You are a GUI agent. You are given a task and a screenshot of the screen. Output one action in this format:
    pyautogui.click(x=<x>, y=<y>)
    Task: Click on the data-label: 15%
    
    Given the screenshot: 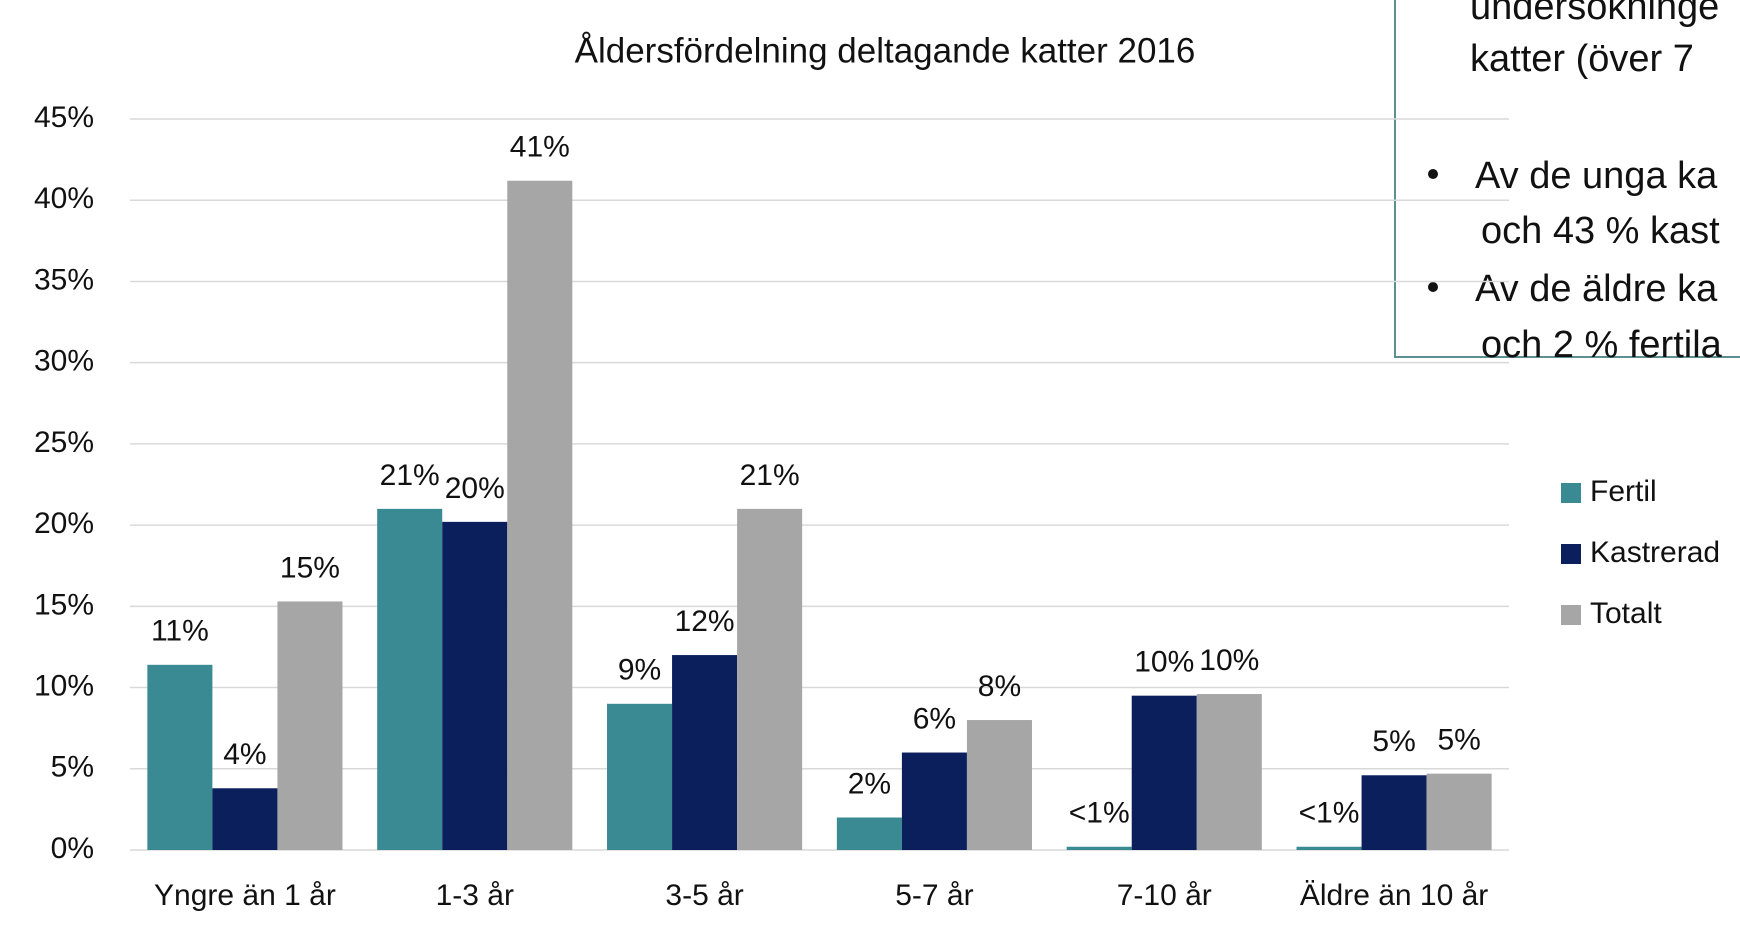 What is the action you would take?
    pyautogui.click(x=310, y=567)
    